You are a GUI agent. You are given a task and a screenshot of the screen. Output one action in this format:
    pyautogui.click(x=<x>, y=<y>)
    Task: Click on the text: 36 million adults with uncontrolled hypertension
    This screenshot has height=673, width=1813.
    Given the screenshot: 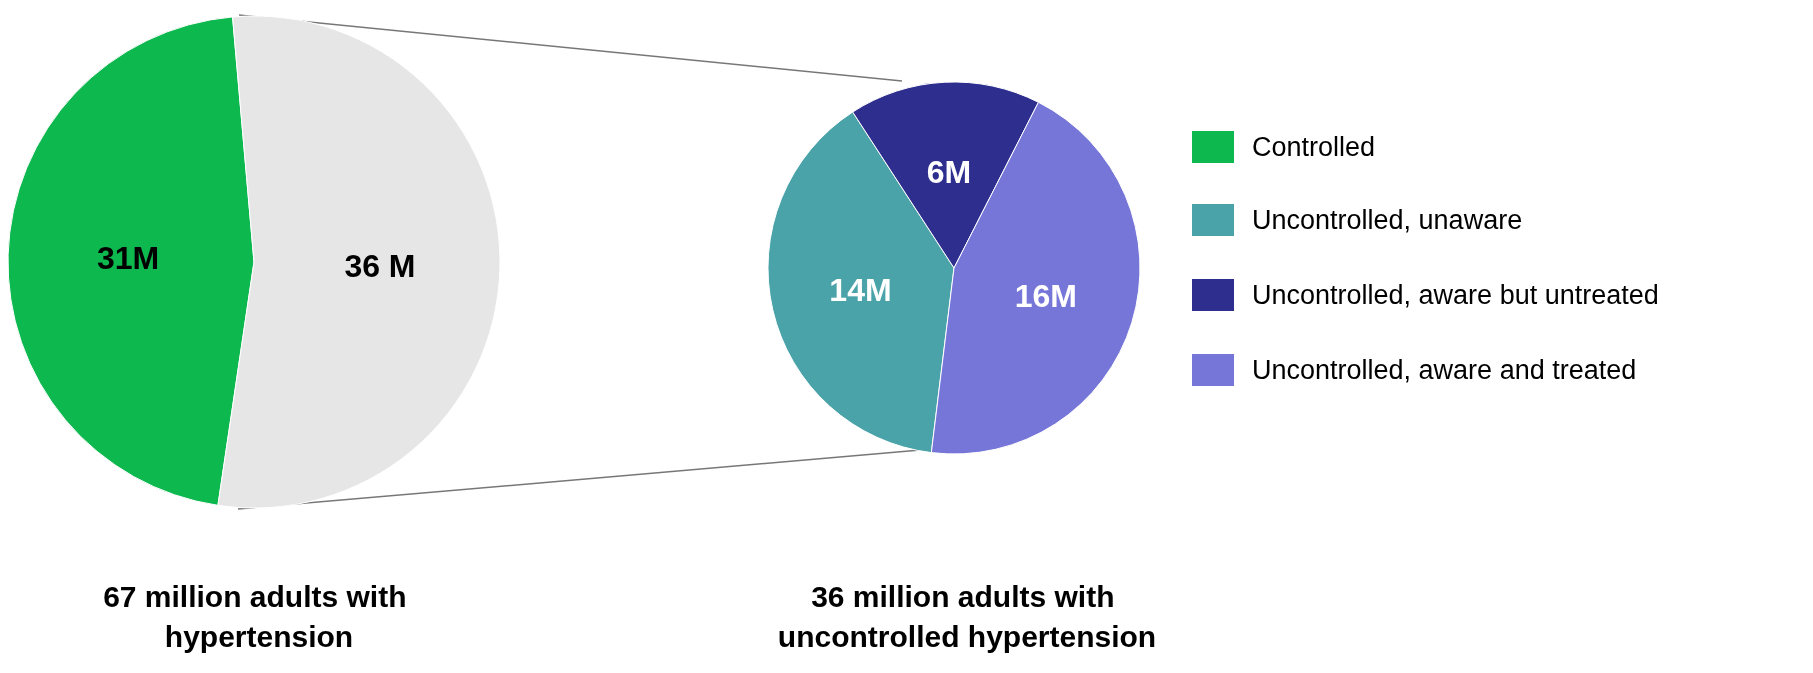 What is the action you would take?
    pyautogui.click(x=967, y=616)
    